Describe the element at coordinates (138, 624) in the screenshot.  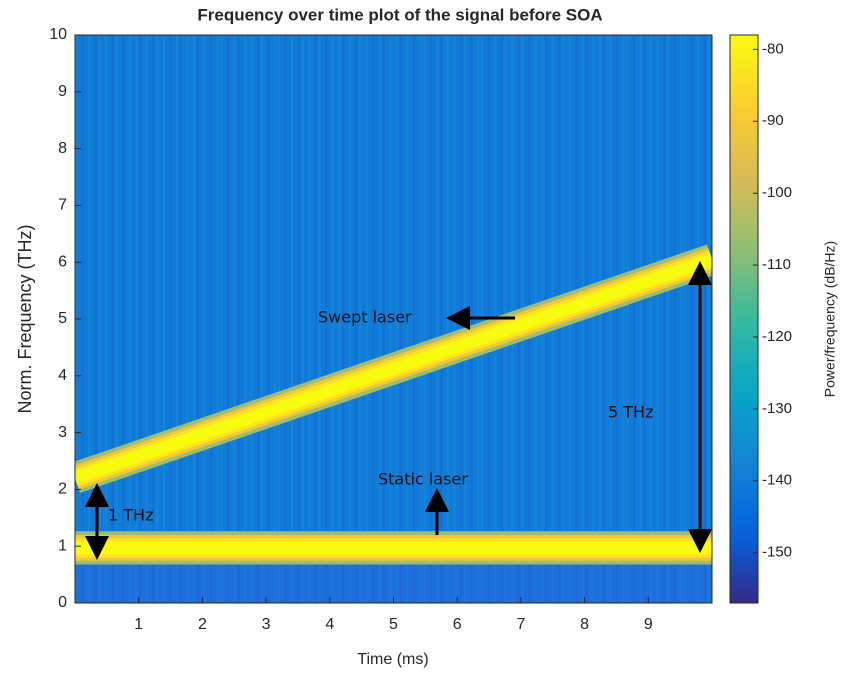
I see `x-tick-label: 1` at that location.